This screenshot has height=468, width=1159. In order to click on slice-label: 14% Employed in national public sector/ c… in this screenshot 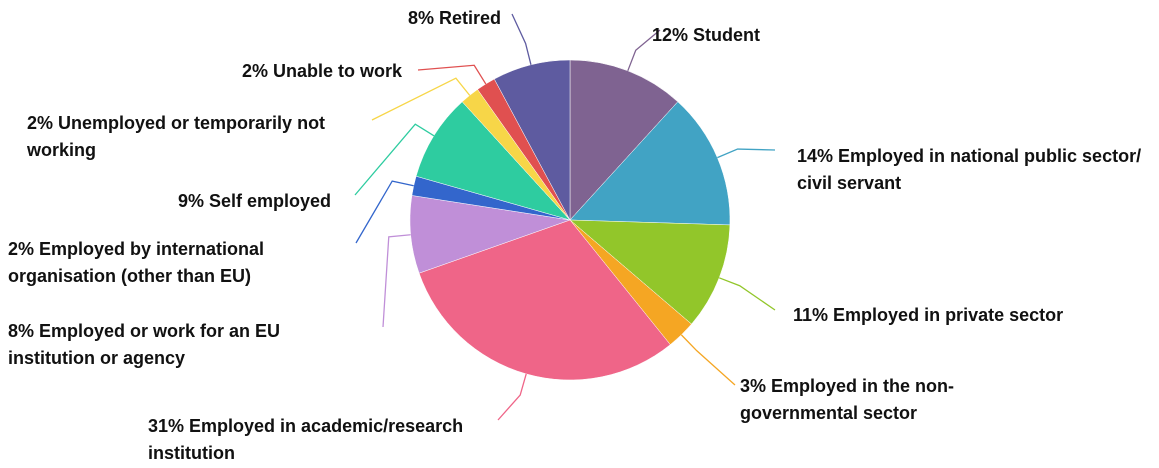, I will do `click(977, 170)`.